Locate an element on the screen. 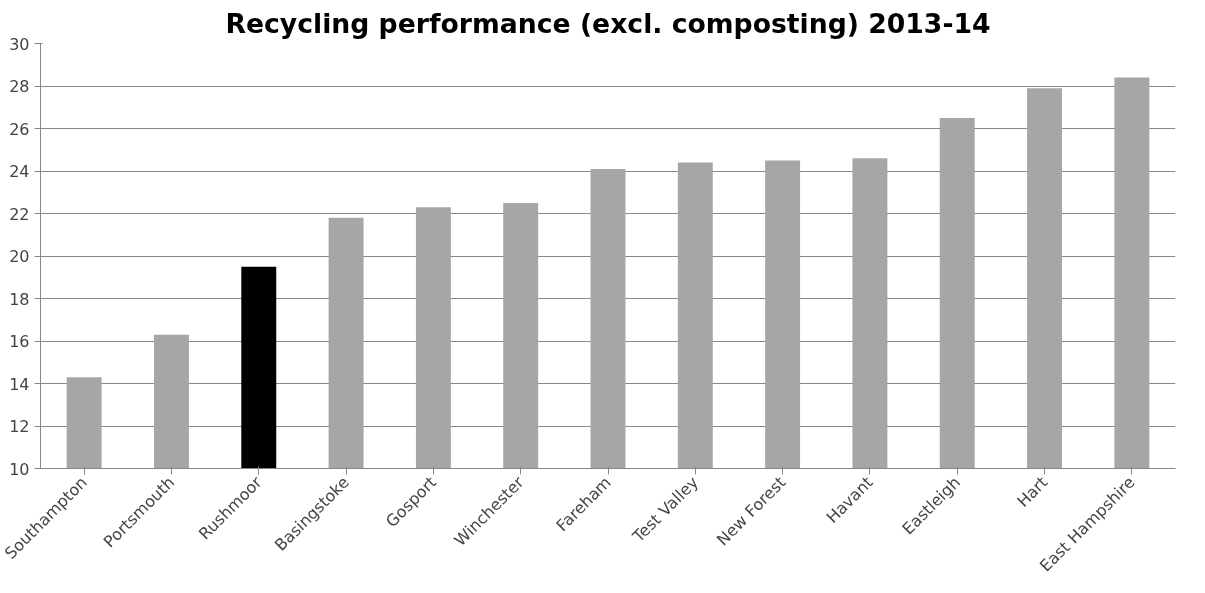 The width and height of the screenshot is (1205, 593). y-tick-label: 28 is located at coordinates (19, 86).